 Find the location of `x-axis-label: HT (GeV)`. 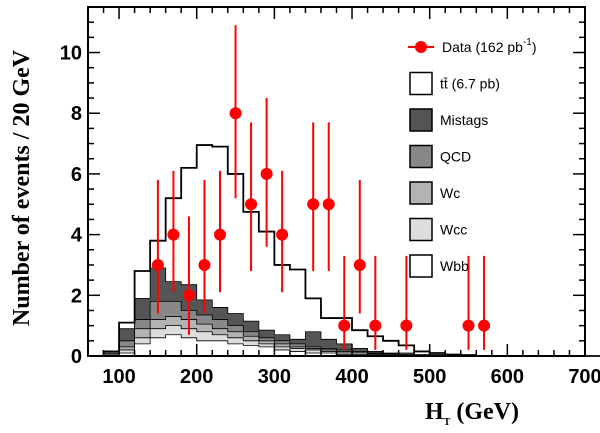

x-axis-label: HT (GeV) is located at coordinates (472, 413).